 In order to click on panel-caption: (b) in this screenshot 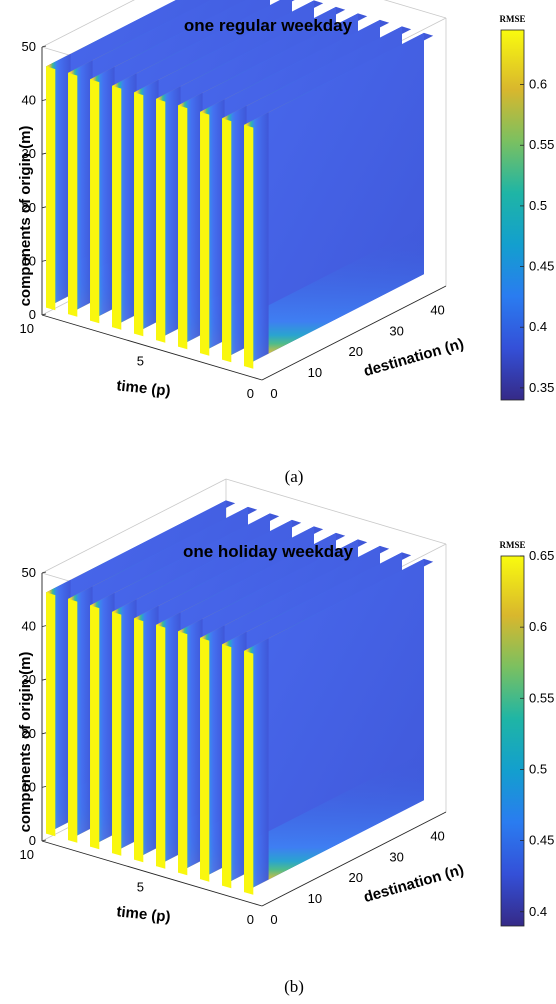, I will do `click(294, 986)`.